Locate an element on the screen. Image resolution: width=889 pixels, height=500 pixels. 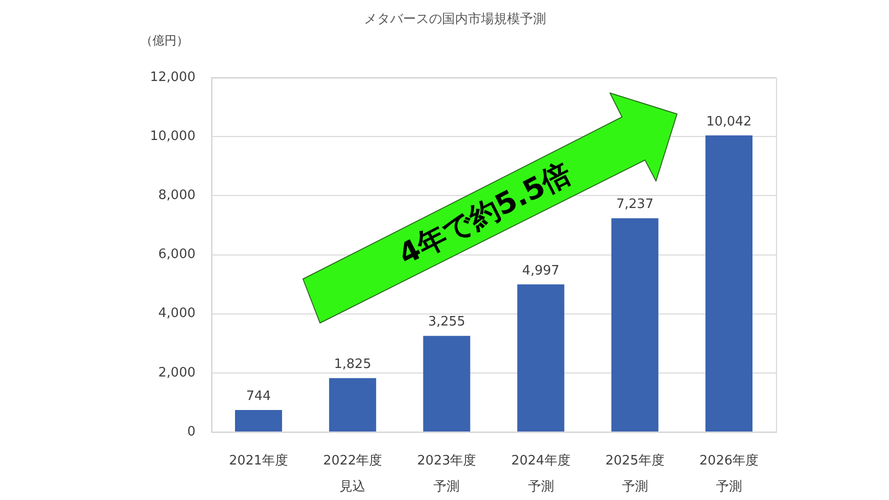
data-label: 744 is located at coordinates (258, 396).